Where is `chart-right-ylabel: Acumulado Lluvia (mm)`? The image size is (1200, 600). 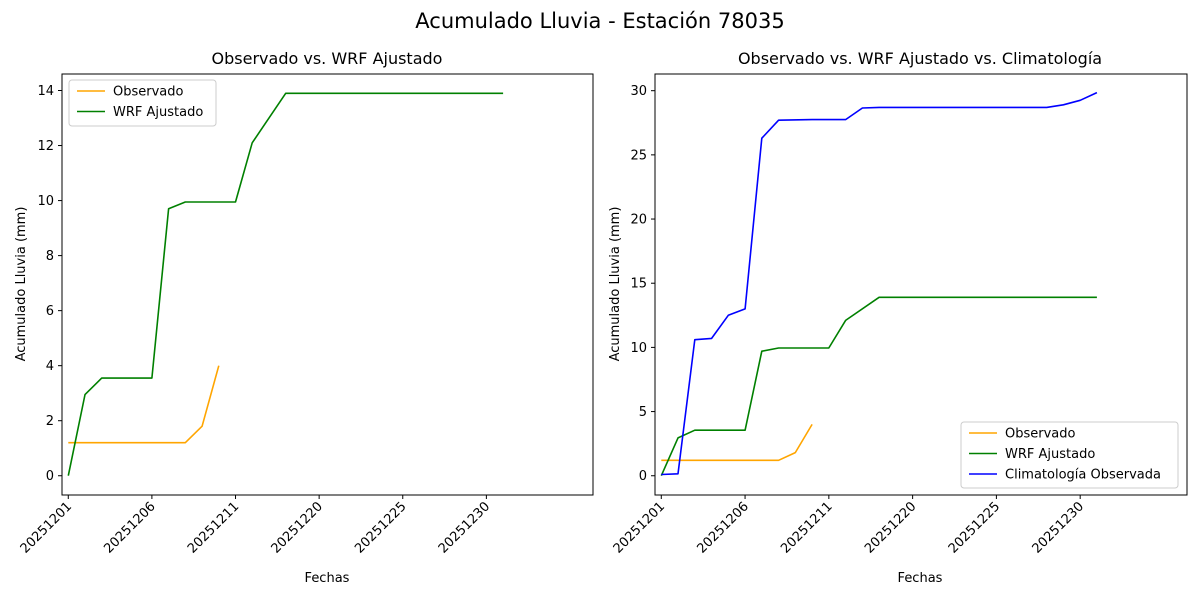 chart-right-ylabel: Acumulado Lluvia (mm) is located at coordinates (615, 284).